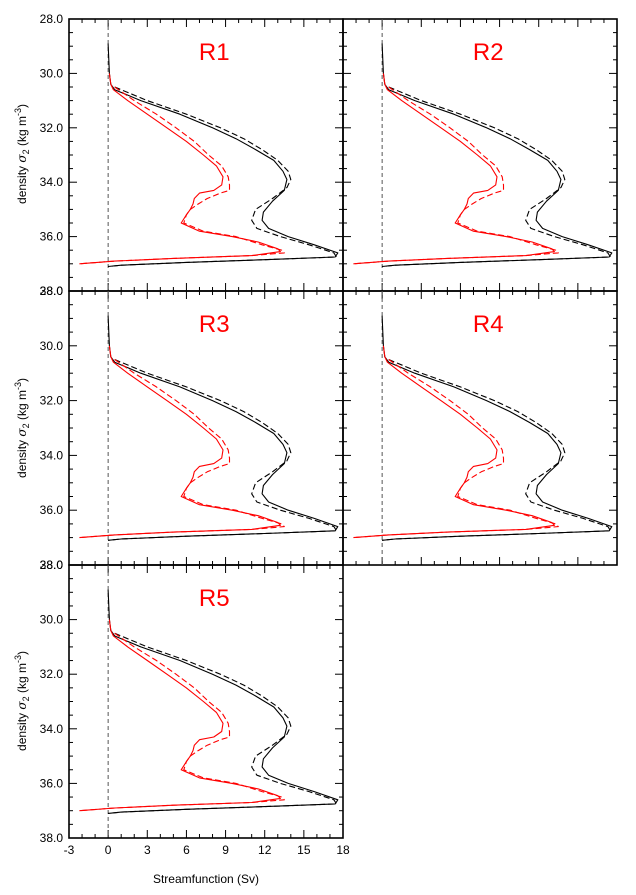 The width and height of the screenshot is (636, 895). I want to click on y-axis-title-row-1: density σ2 (kg m-3), so click(22, 154).